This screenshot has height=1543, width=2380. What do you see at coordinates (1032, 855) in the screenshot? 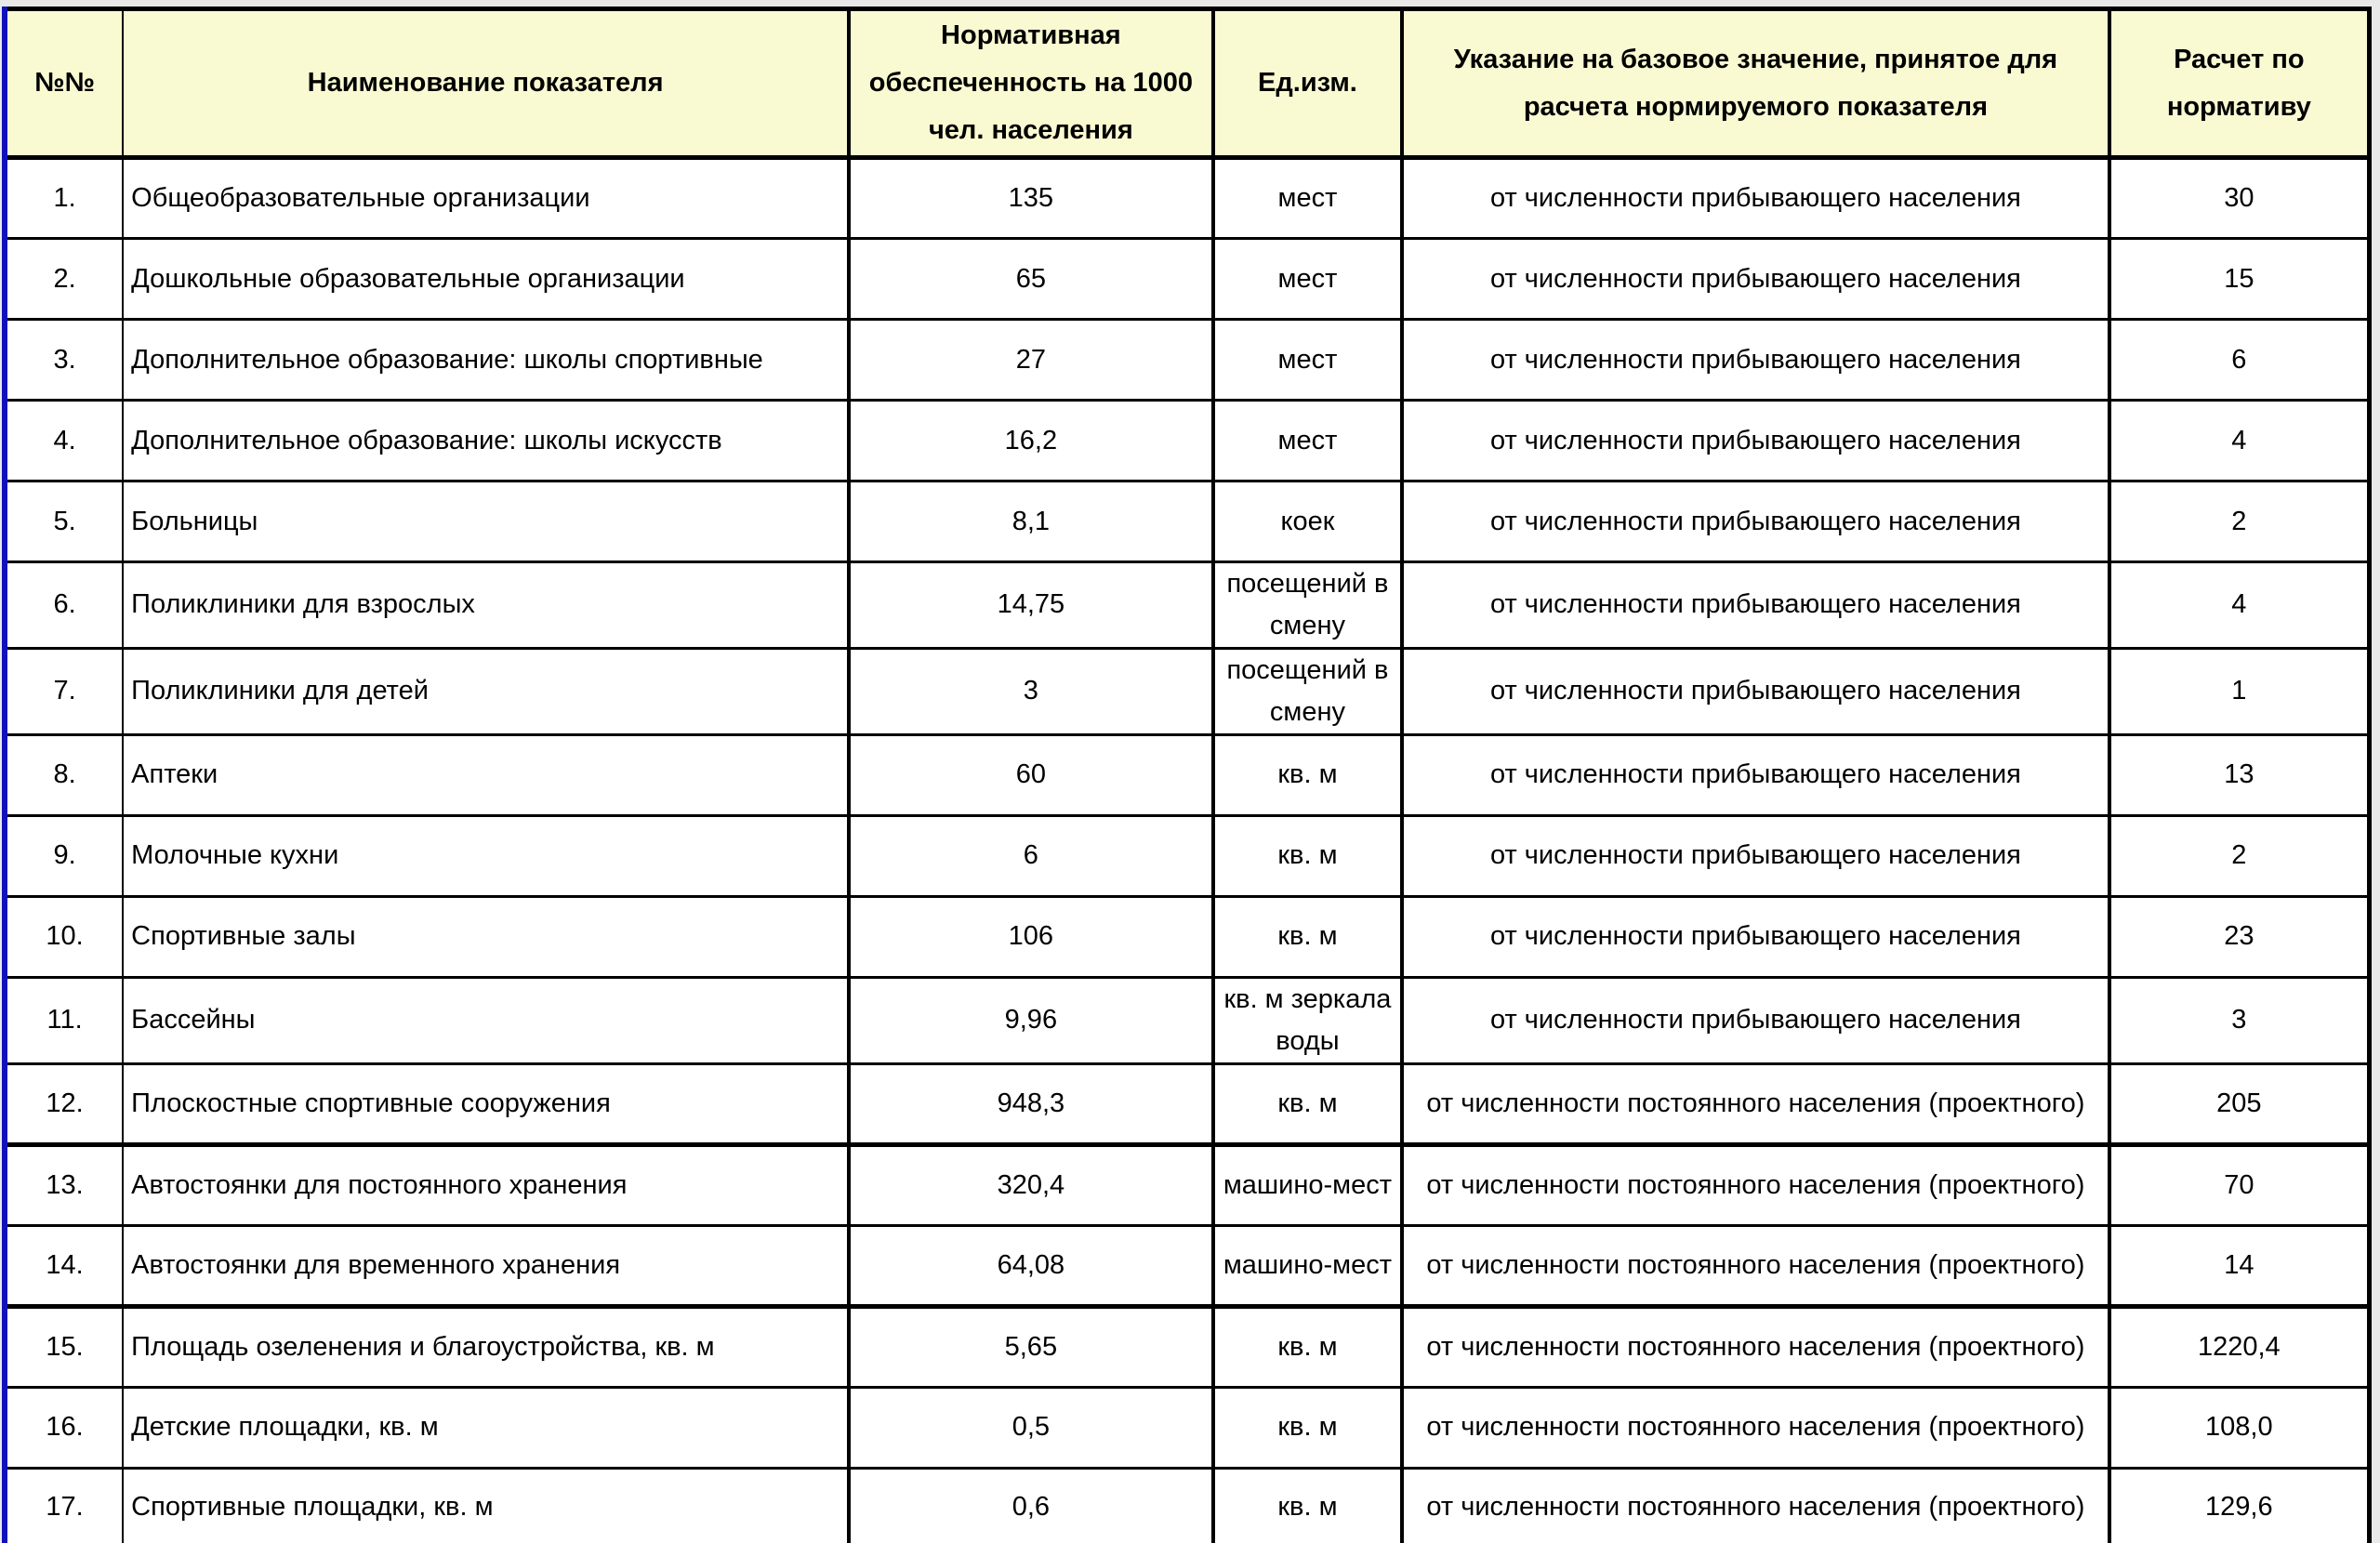
I see `norm-value-cell: 6` at bounding box center [1032, 855].